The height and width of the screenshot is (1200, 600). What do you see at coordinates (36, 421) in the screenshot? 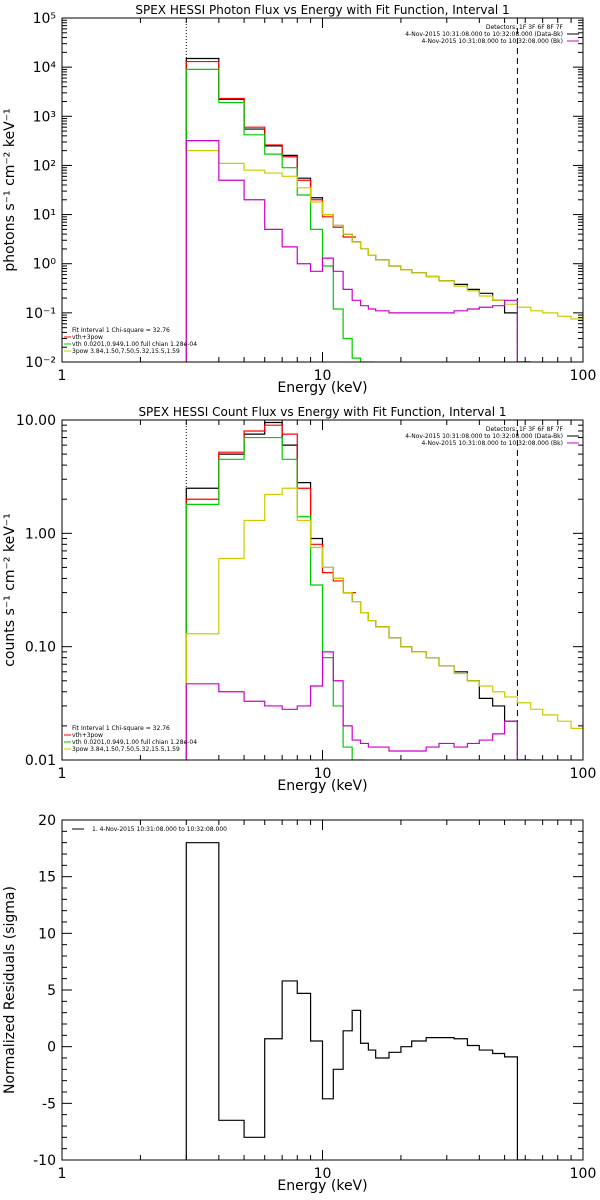
I see `y-tick-label: 10.00` at bounding box center [36, 421].